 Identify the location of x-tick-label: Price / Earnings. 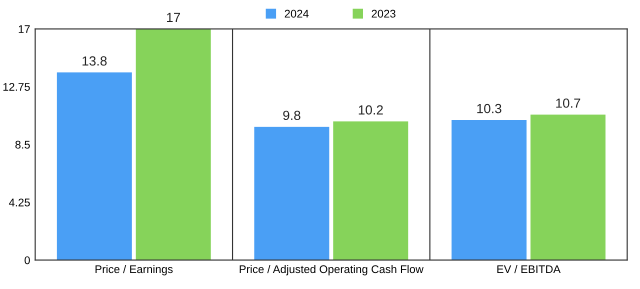
(134, 270).